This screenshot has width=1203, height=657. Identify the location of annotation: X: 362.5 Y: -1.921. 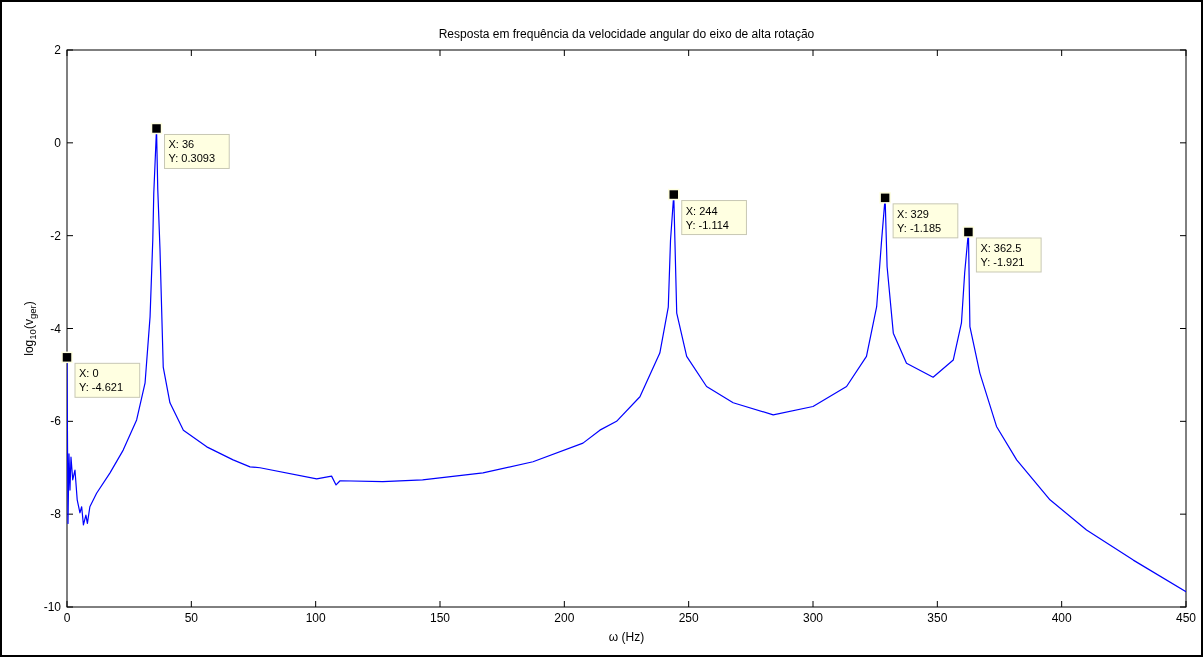
(1002, 255).